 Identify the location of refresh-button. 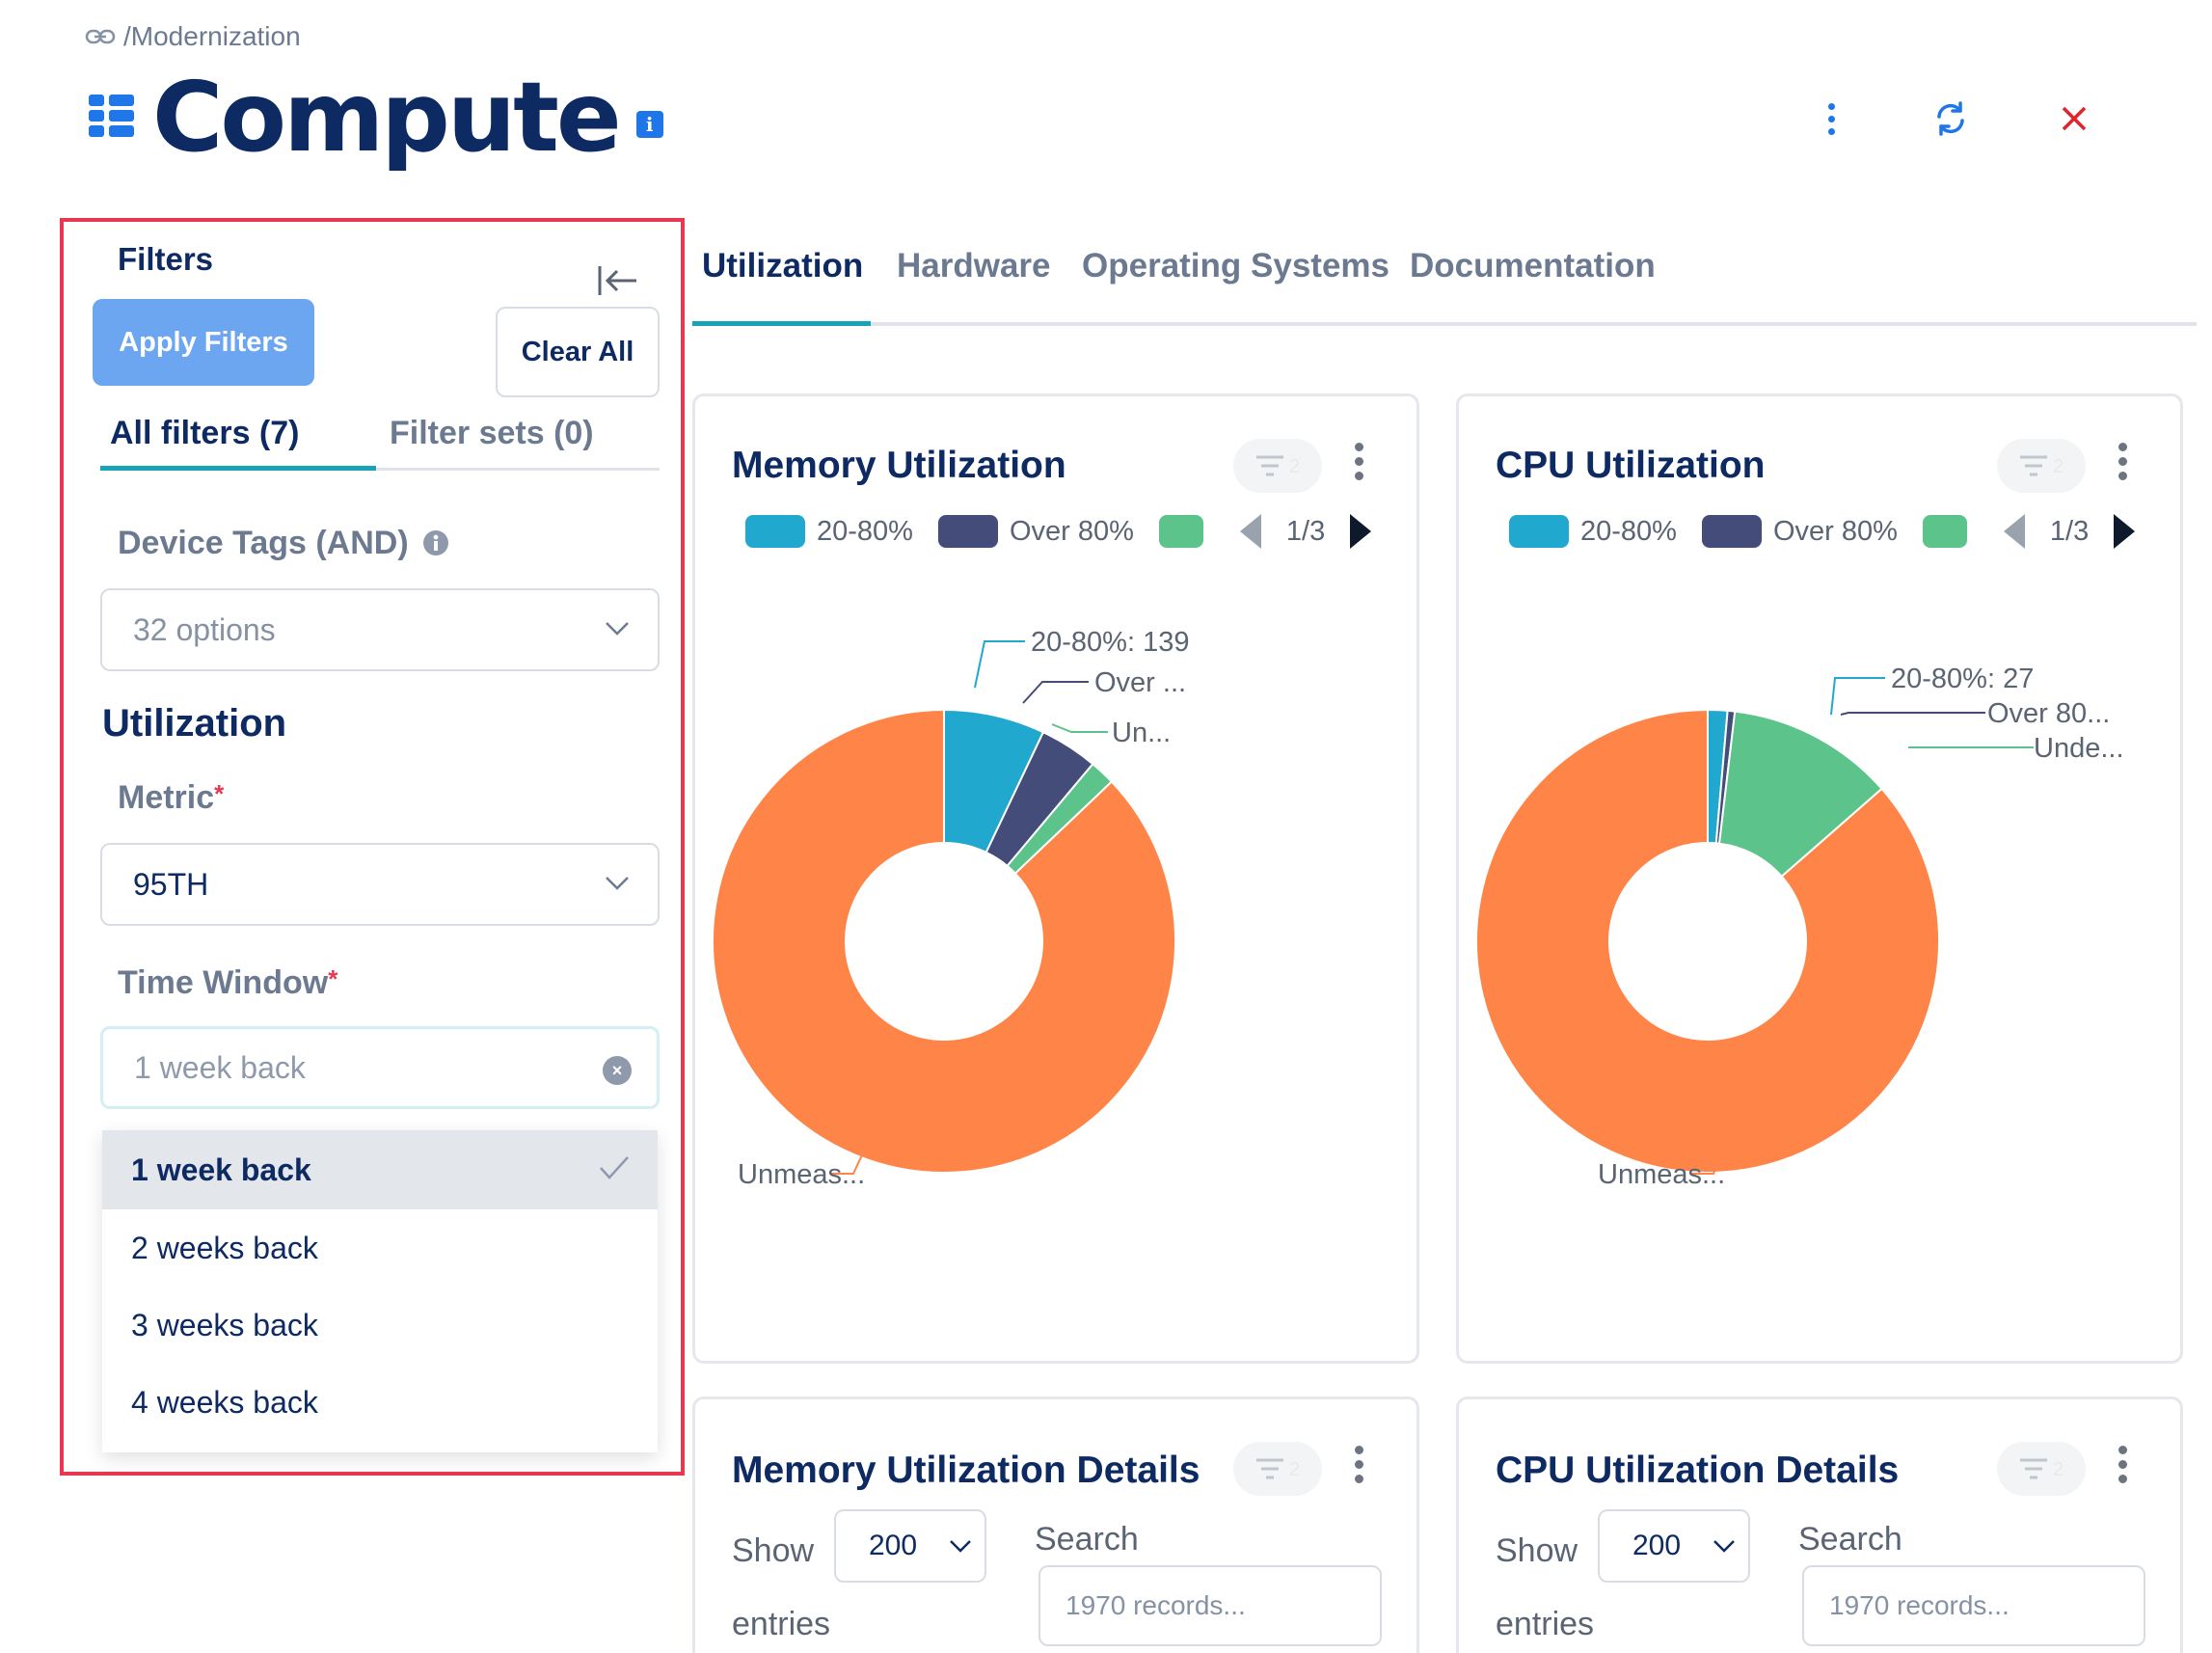
(1951, 119).